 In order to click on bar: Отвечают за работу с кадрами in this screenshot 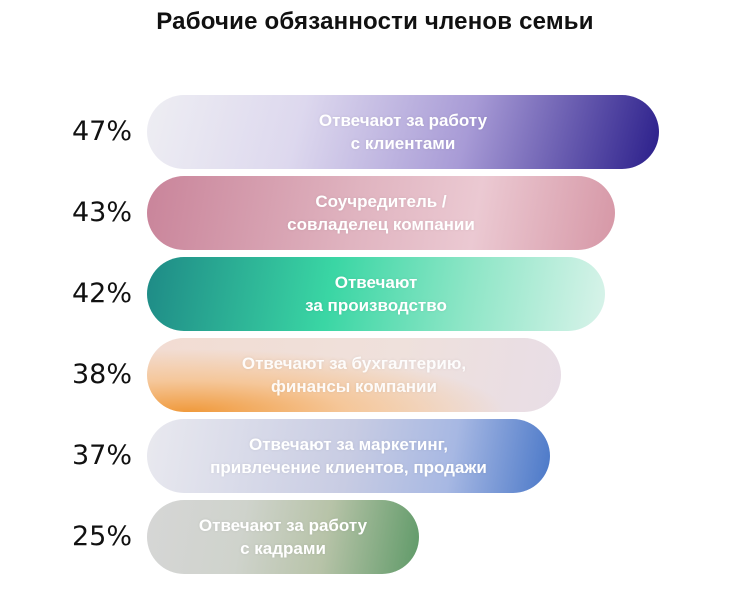, I will do `click(283, 537)`.